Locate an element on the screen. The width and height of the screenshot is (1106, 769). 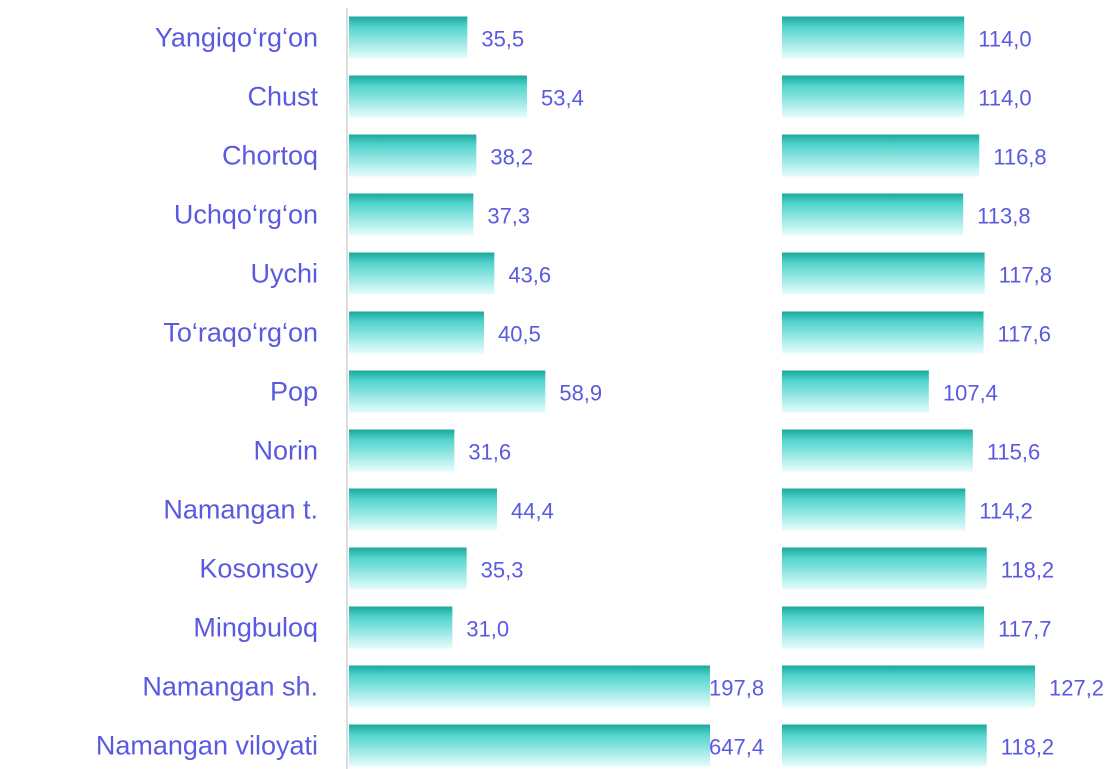
category-label: Chortoq is located at coordinates (270, 156).